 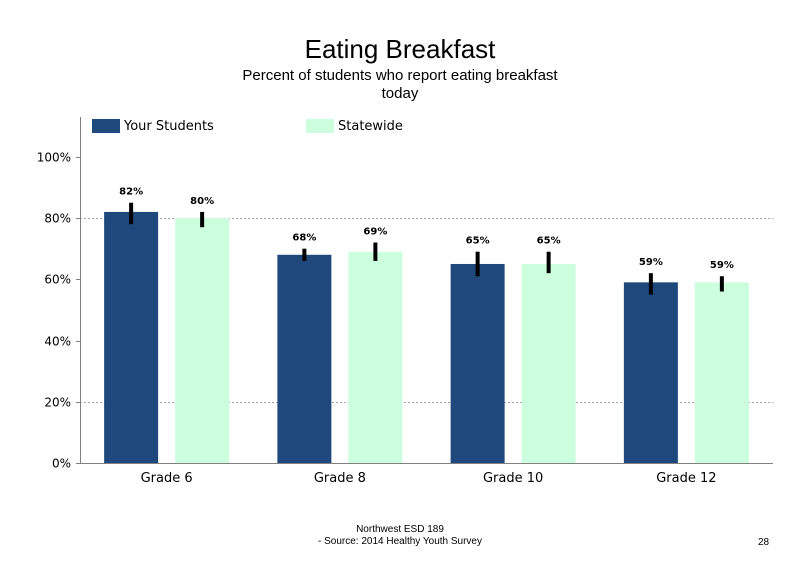 What do you see at coordinates (167, 478) in the screenshot?
I see `x-tick-label: Grade 6` at bounding box center [167, 478].